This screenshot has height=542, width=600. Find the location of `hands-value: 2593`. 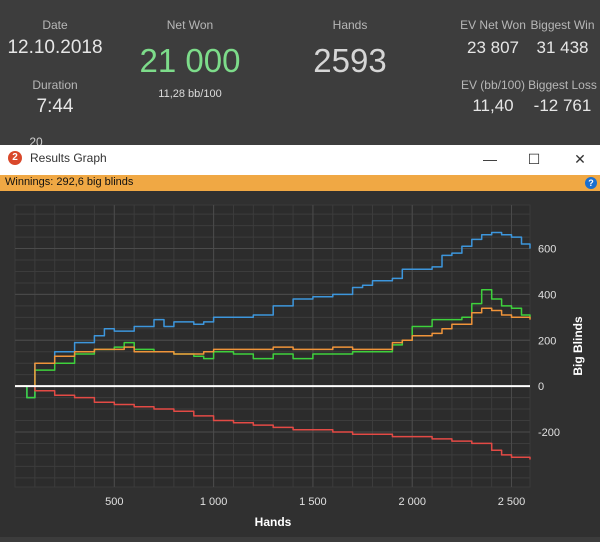

hands-value: 2593 is located at coordinates (350, 60).